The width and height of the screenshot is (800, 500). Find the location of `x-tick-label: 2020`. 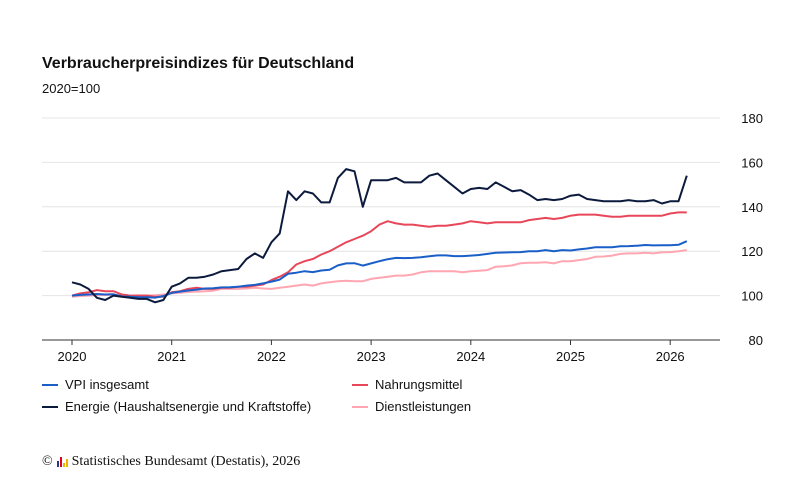

x-tick-label: 2020 is located at coordinates (72, 356).